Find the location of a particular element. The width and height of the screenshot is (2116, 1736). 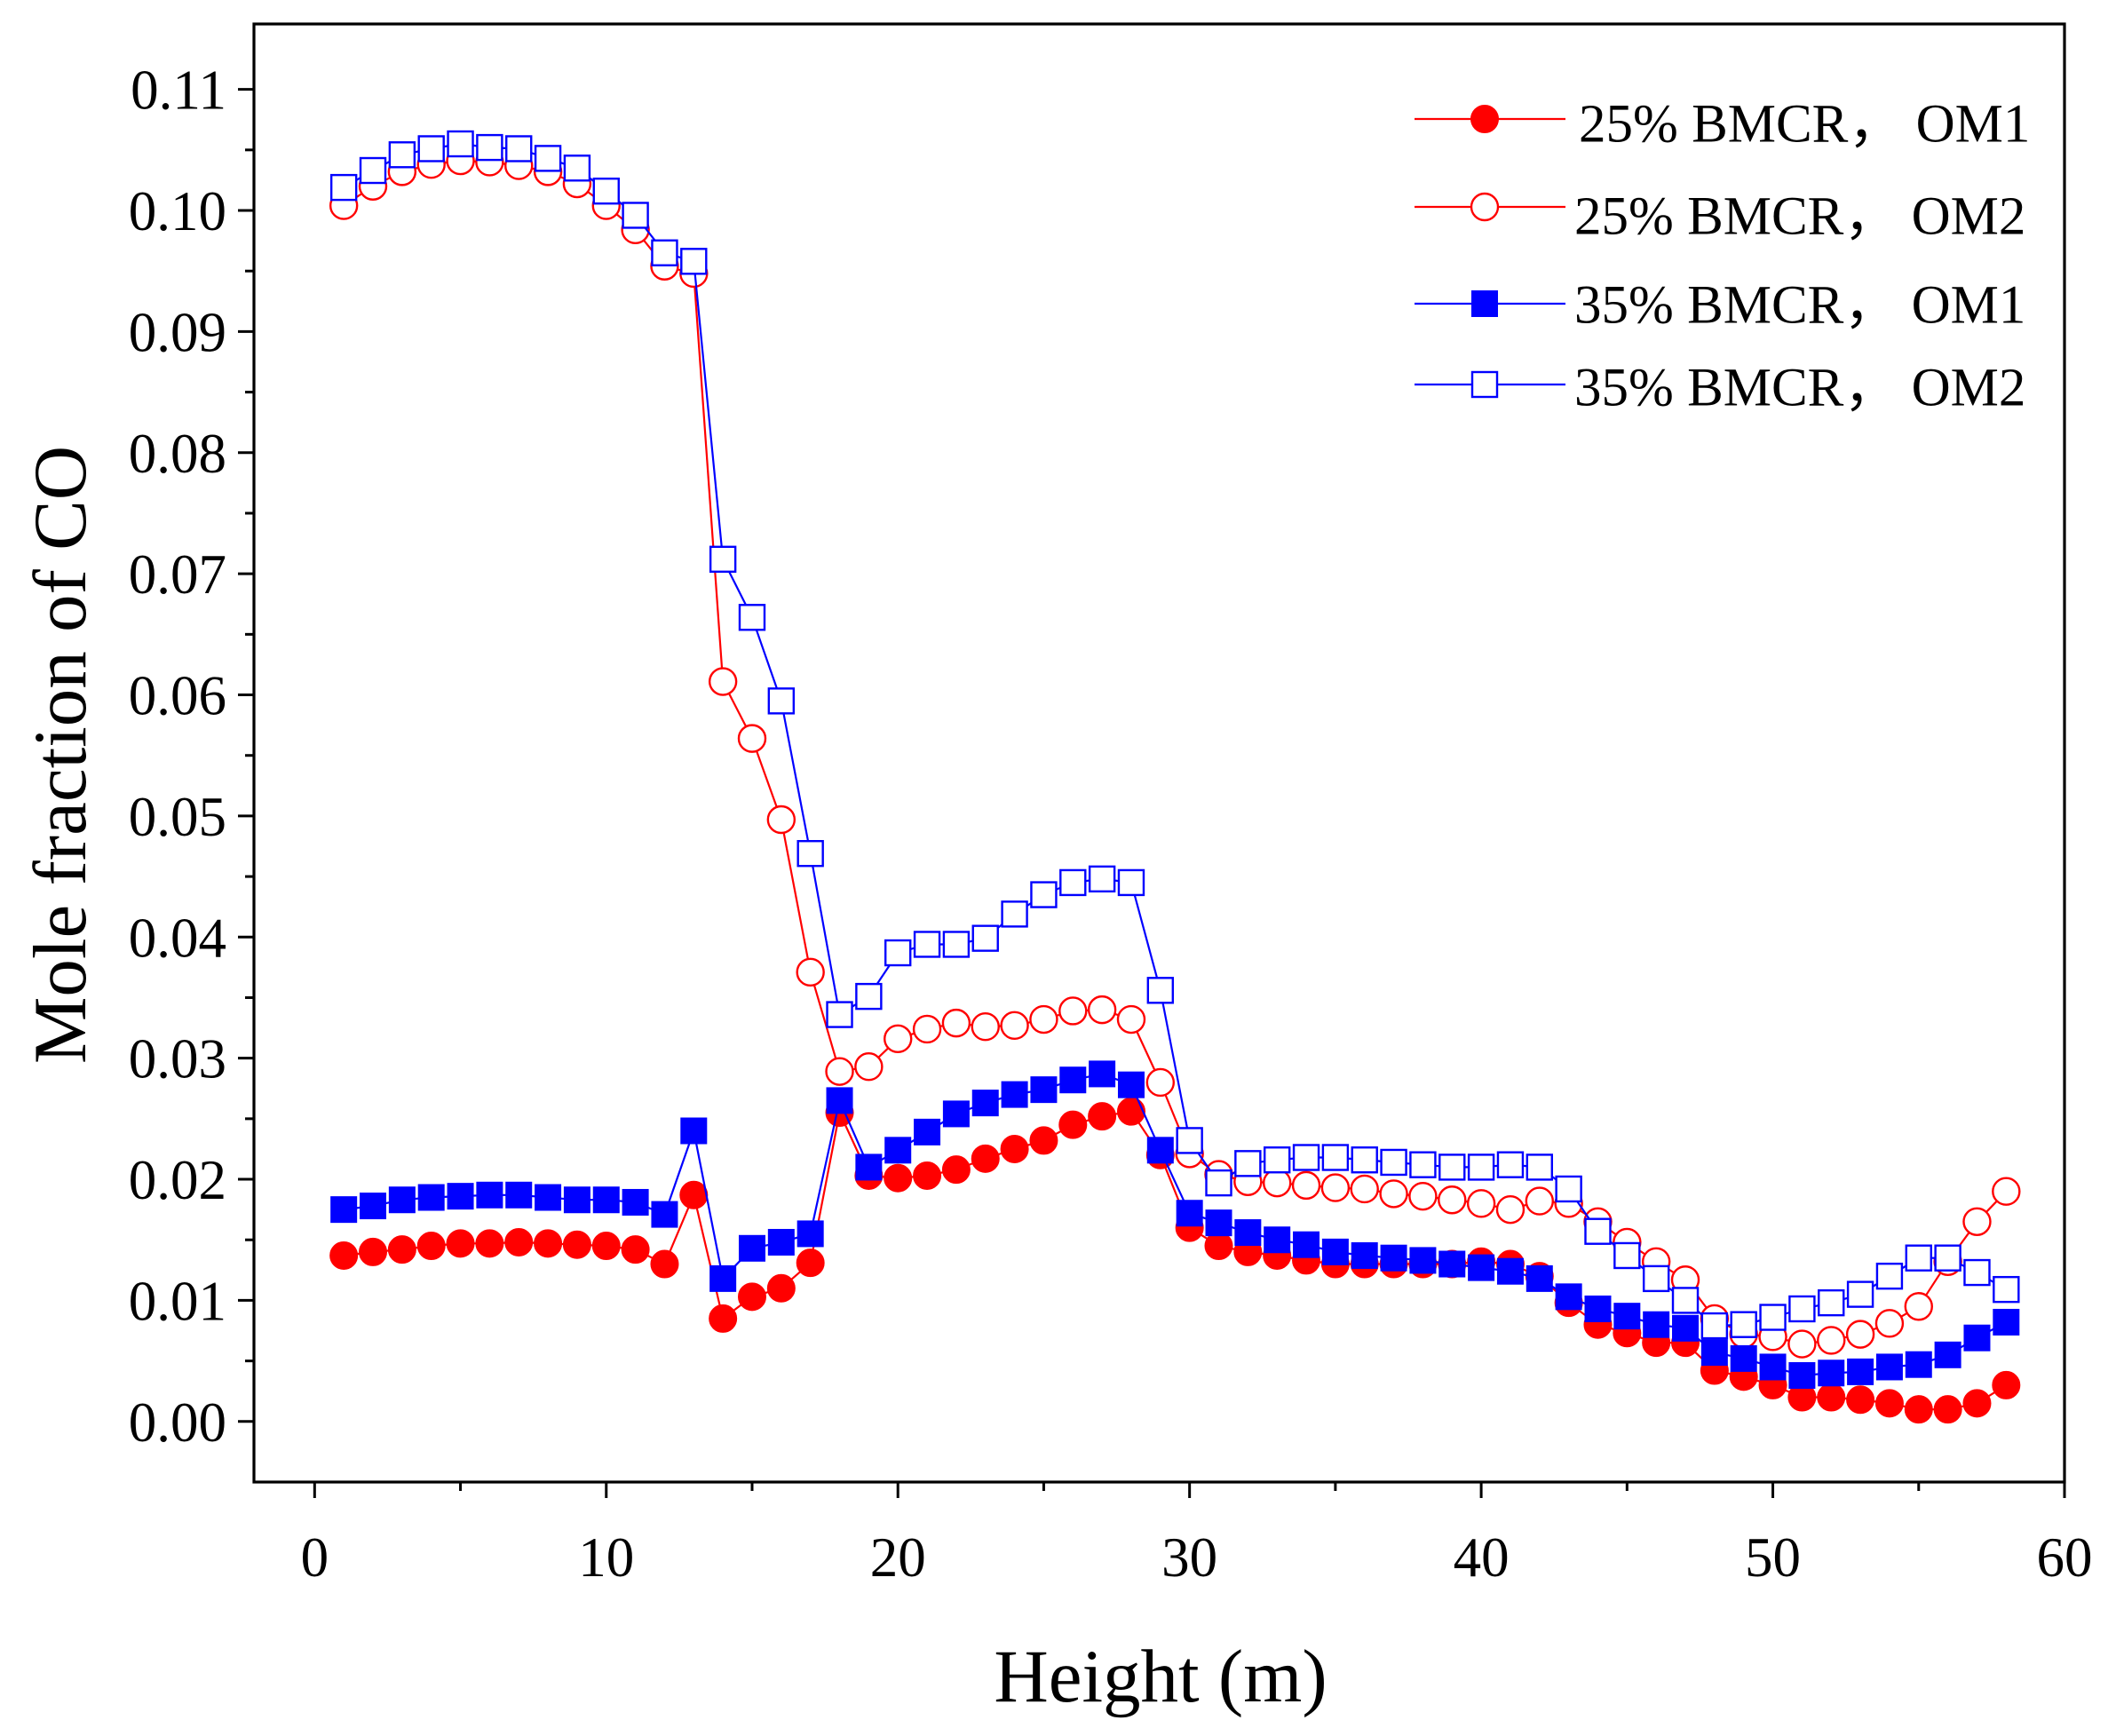

legend-marker-open-square is located at coordinates (1484, 384).